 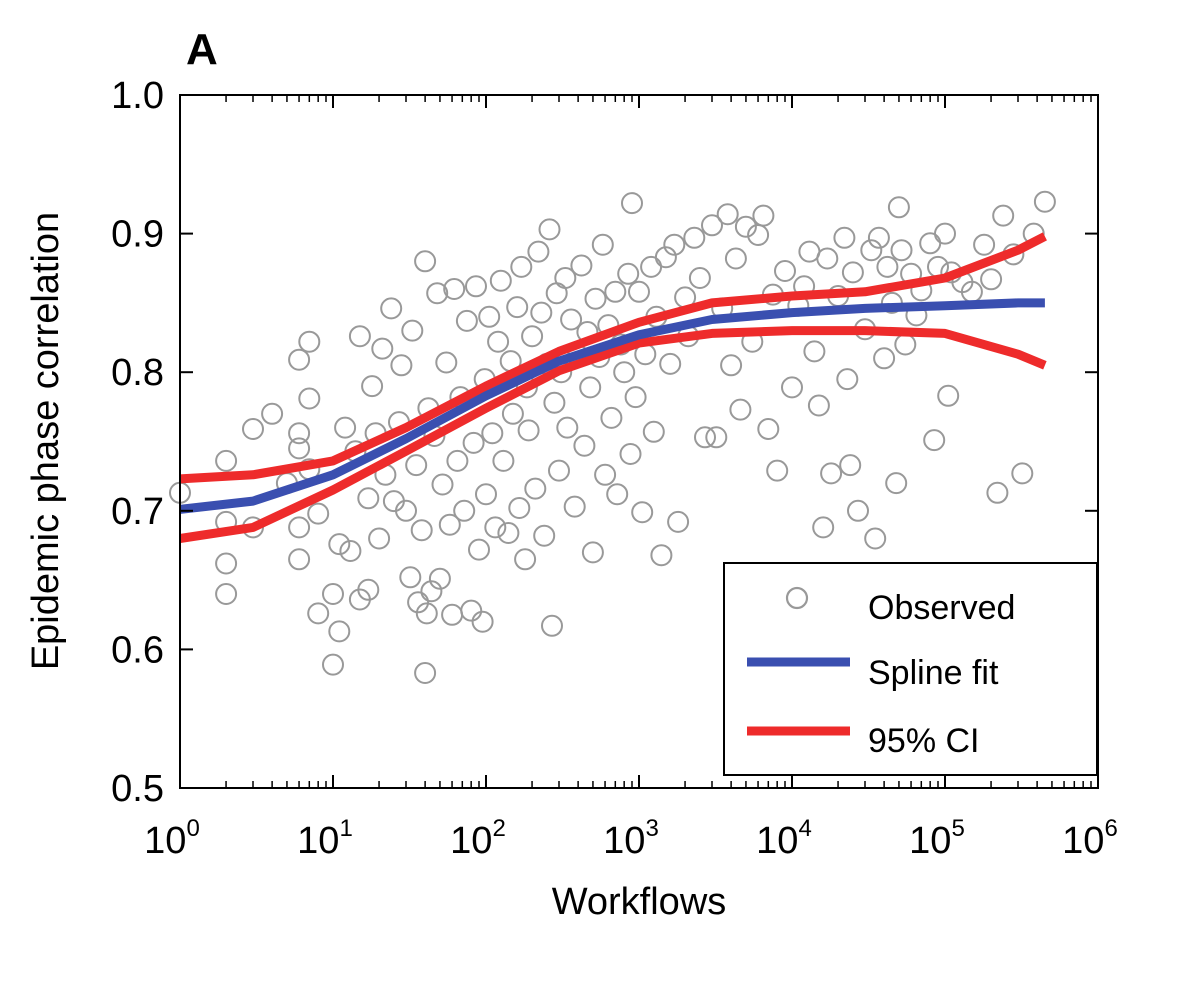 What do you see at coordinates (910, 669) in the screenshot?
I see `legend: Observed Spline fit 95% CI` at bounding box center [910, 669].